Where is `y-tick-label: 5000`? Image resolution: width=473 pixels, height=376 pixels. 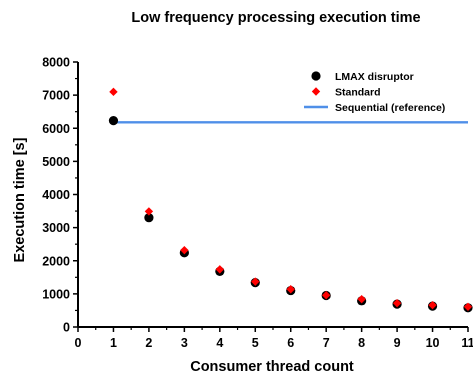 y-tick-label: 5000 is located at coordinates (56, 162).